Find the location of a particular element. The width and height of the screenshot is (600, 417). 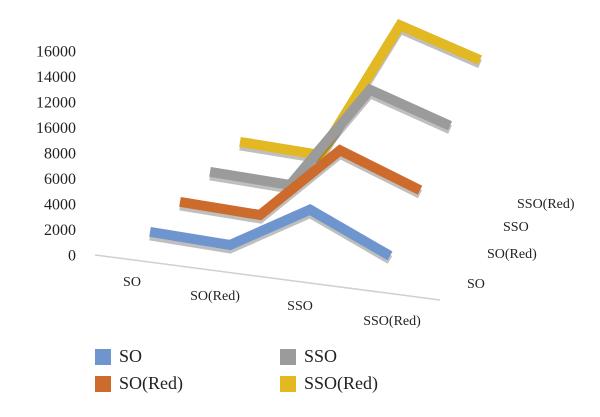

y-tick-label: 0 is located at coordinates (72, 256).